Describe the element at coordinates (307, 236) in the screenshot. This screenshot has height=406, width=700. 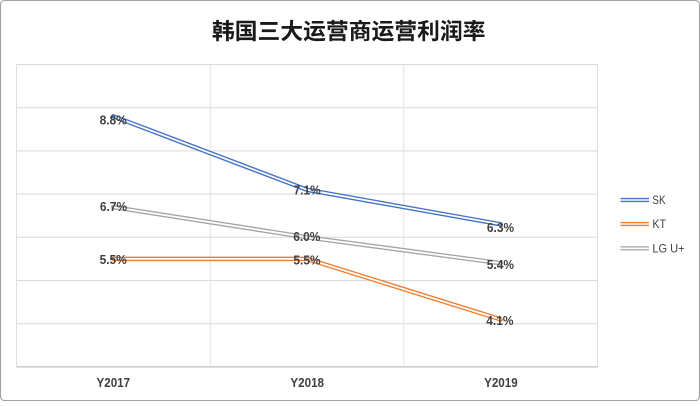
I see `svg-text: 6.0%` at that location.